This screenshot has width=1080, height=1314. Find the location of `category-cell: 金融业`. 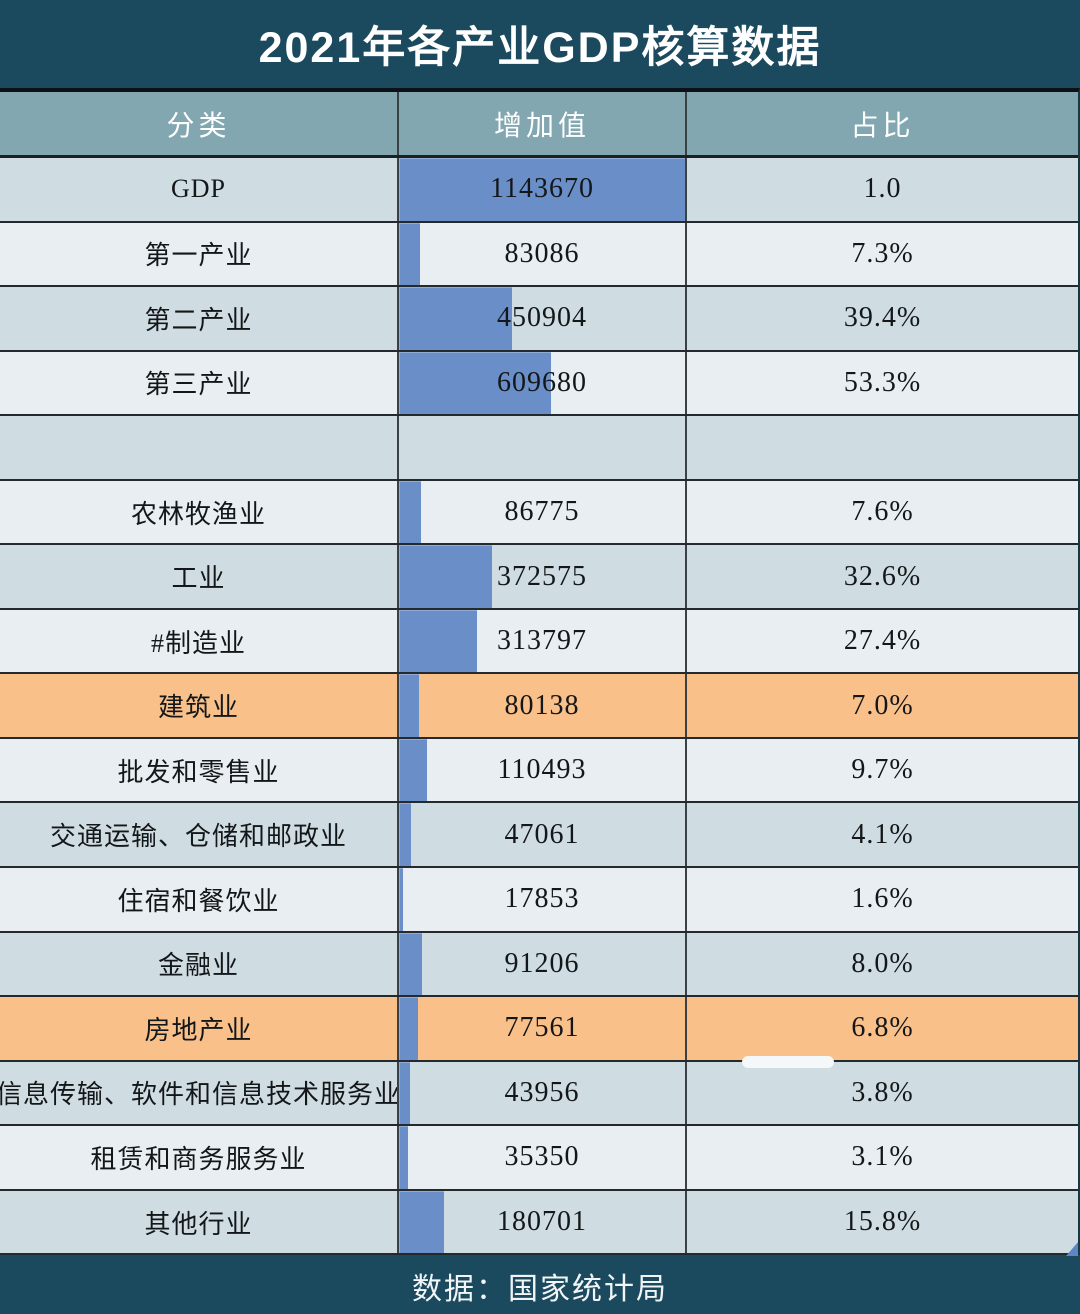

category-cell: 金融业 is located at coordinates (198, 964).